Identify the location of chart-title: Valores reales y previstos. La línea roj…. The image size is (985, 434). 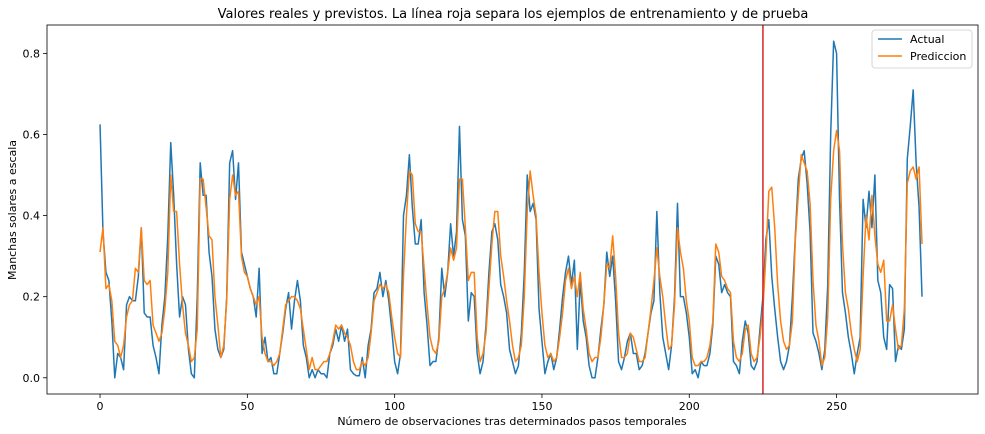
(513, 14).